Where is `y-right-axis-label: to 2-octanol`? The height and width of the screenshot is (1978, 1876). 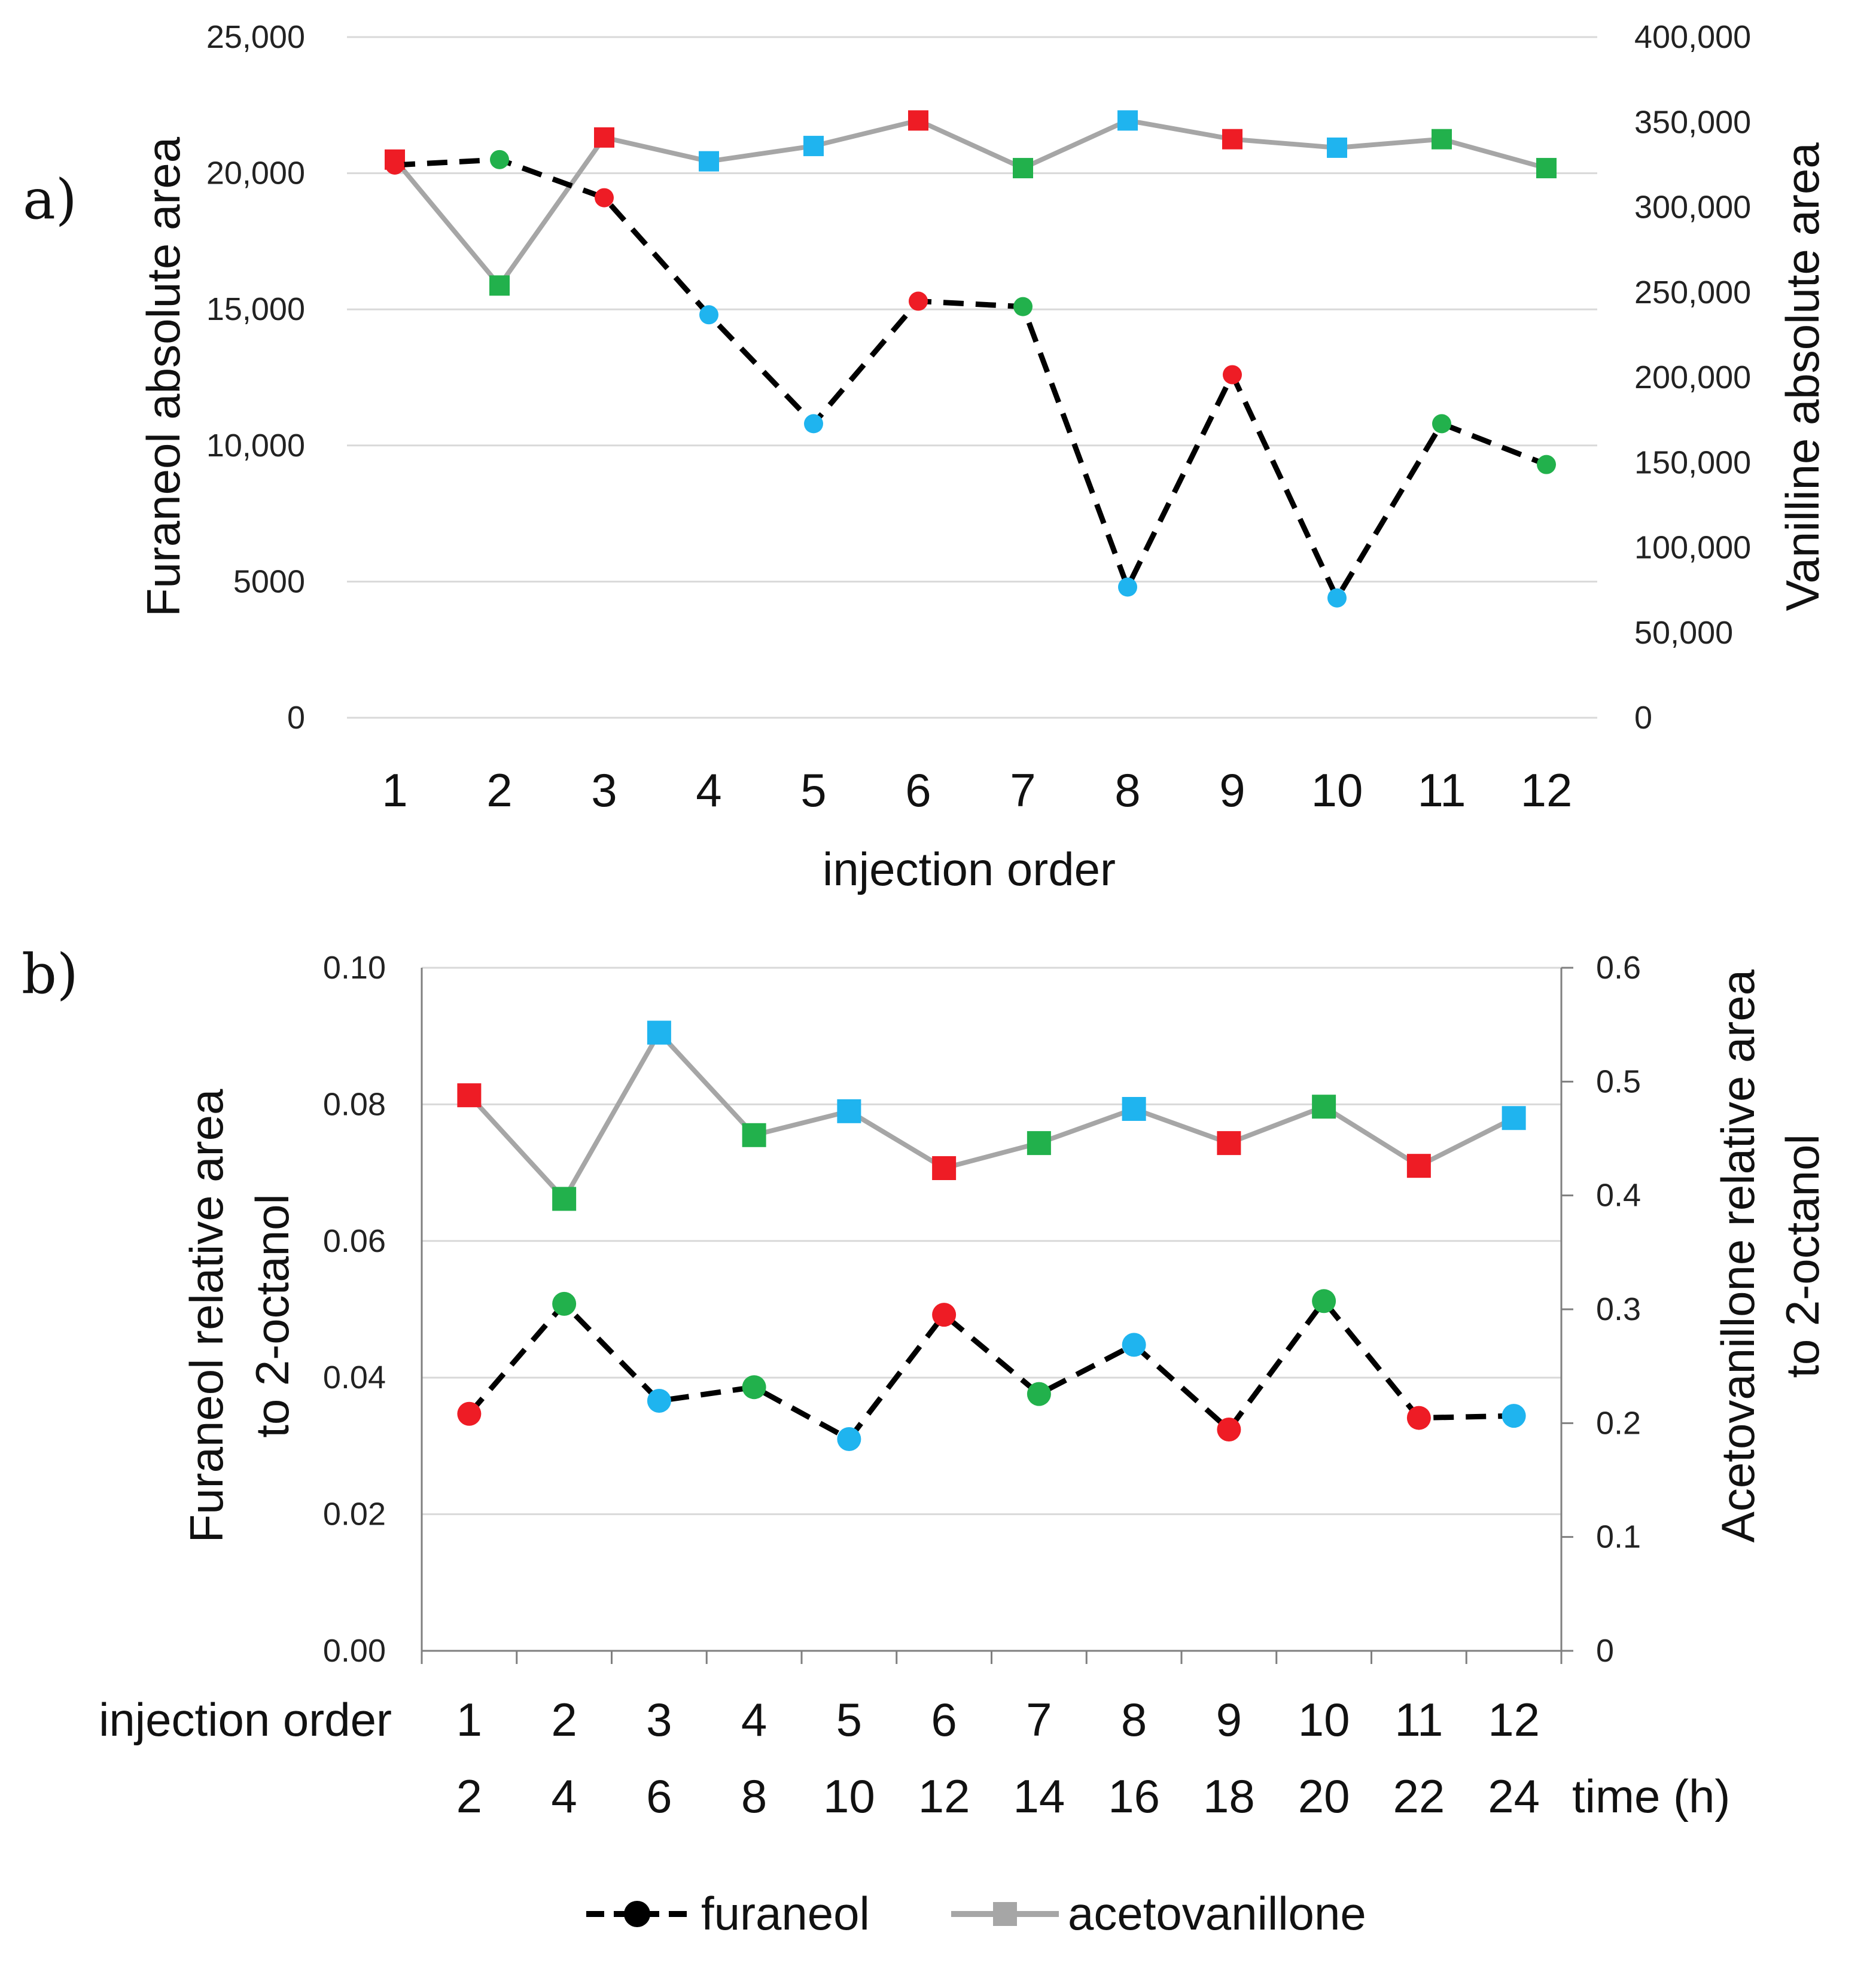
y-right-axis-label: to 2-octanol is located at coordinates (1802, 1256).